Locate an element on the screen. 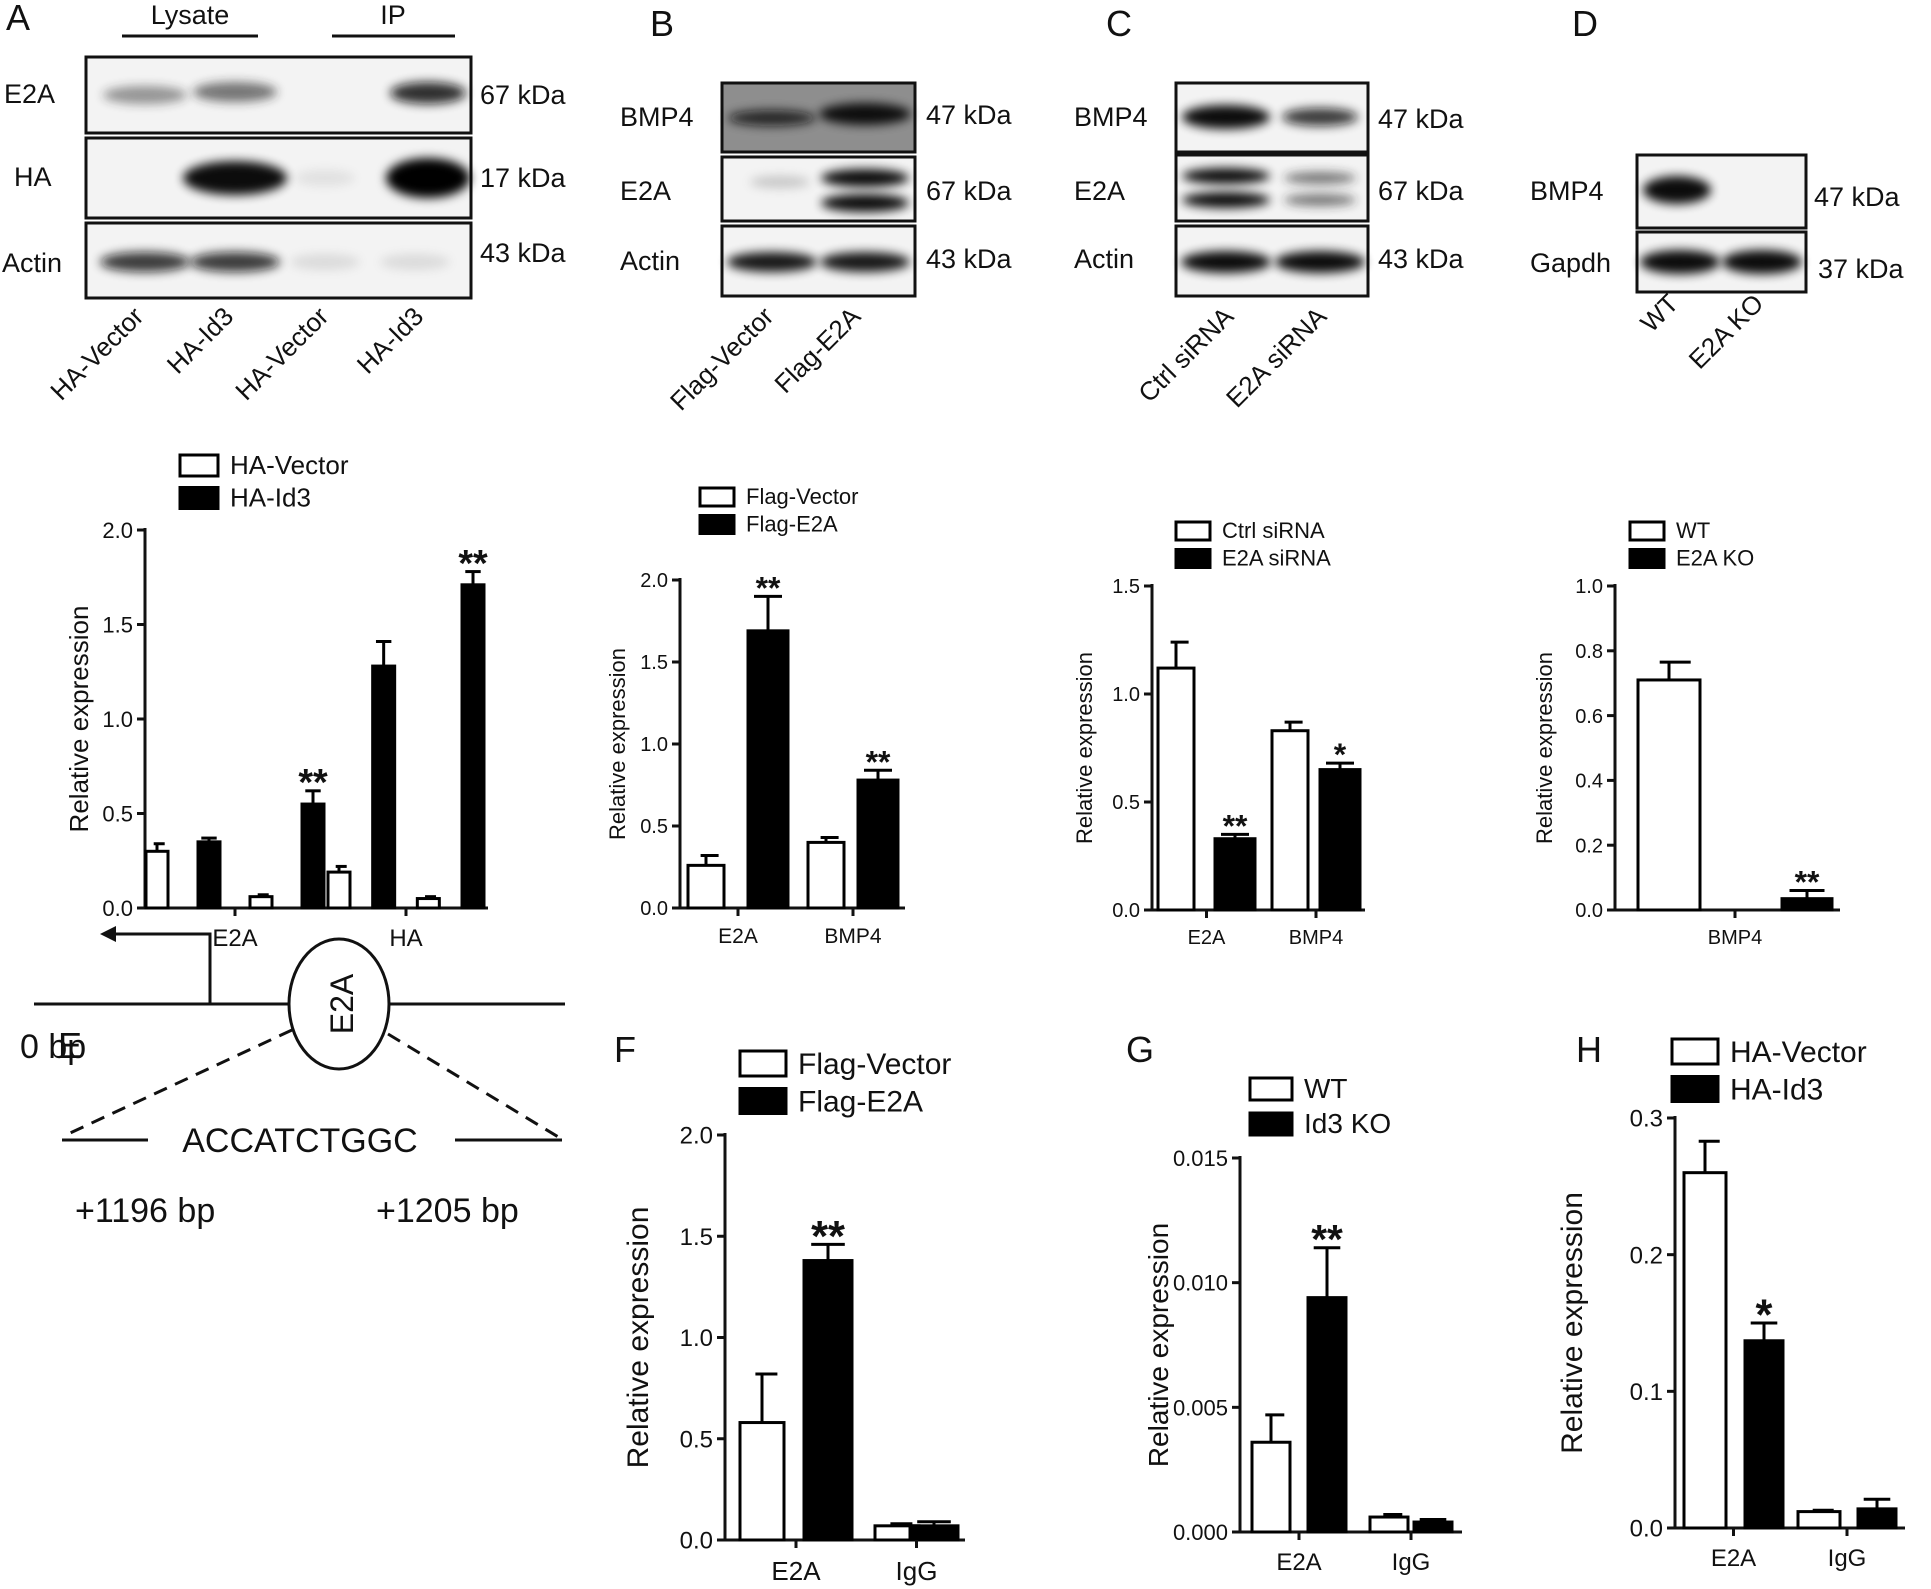 This screenshot has width=1931, height=1589. y-tick-label: 0.2 is located at coordinates (1589, 846).